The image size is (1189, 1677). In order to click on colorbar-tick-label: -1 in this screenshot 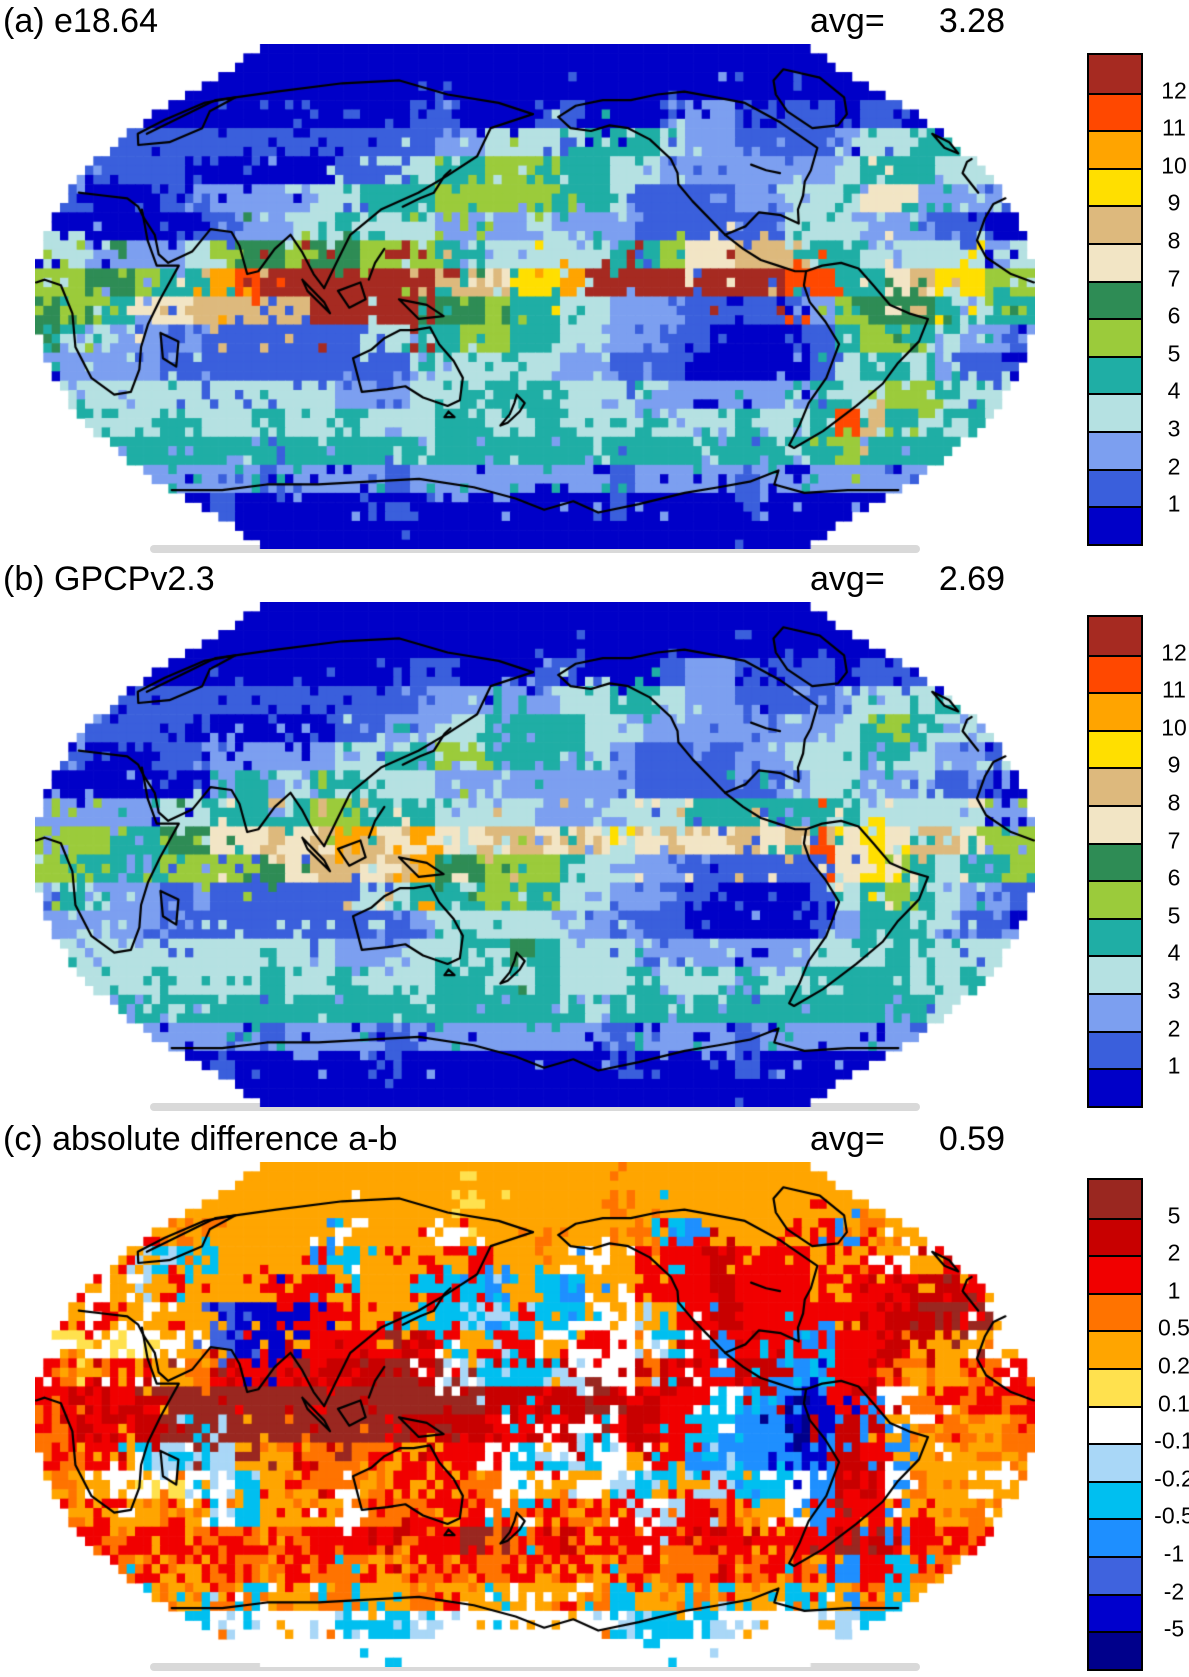, I will do `click(1174, 1553)`.